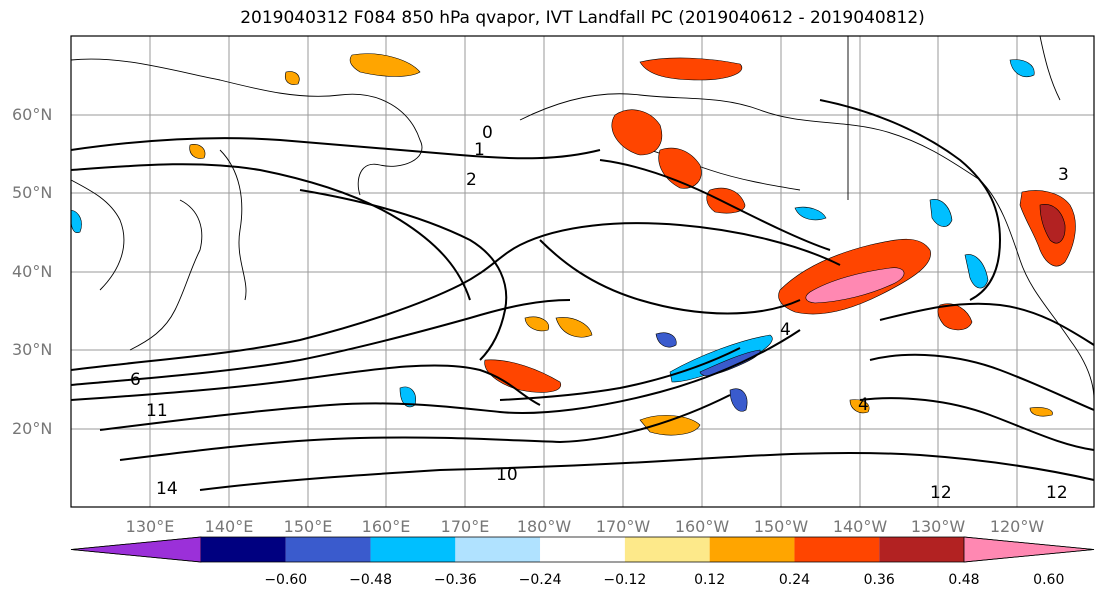 The width and height of the screenshot is (1105, 601). Describe the element at coordinates (370, 580) in the screenshot. I see `colorbar-tick-label: −0.48` at that location.